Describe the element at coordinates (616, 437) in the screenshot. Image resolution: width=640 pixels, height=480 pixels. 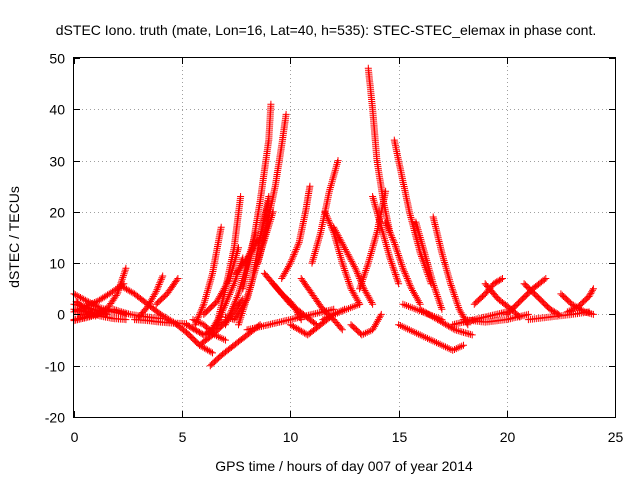
I see `x-tick-label: 25` at that location.